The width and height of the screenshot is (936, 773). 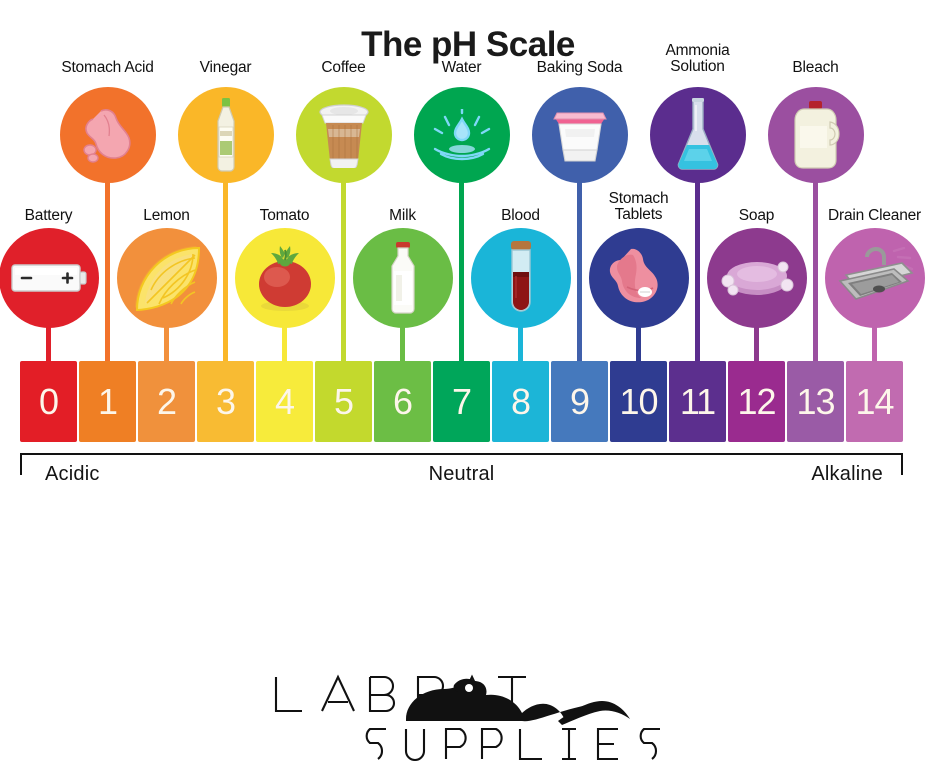 I want to click on stem-milk, so click(x=402, y=344).